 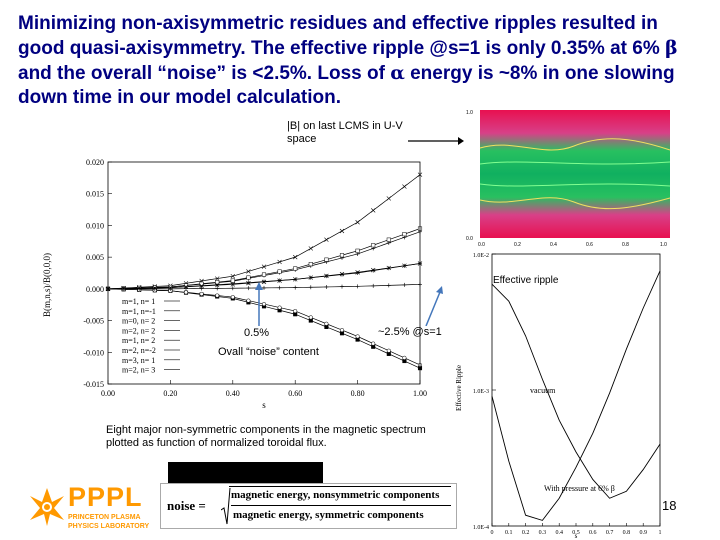 I want to click on chart2-xtick-label: 0.7, so click(x=610, y=533).